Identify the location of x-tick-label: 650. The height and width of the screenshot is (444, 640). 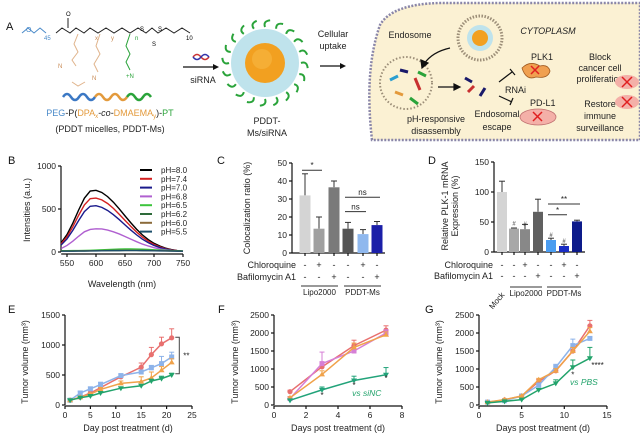
(125, 263).